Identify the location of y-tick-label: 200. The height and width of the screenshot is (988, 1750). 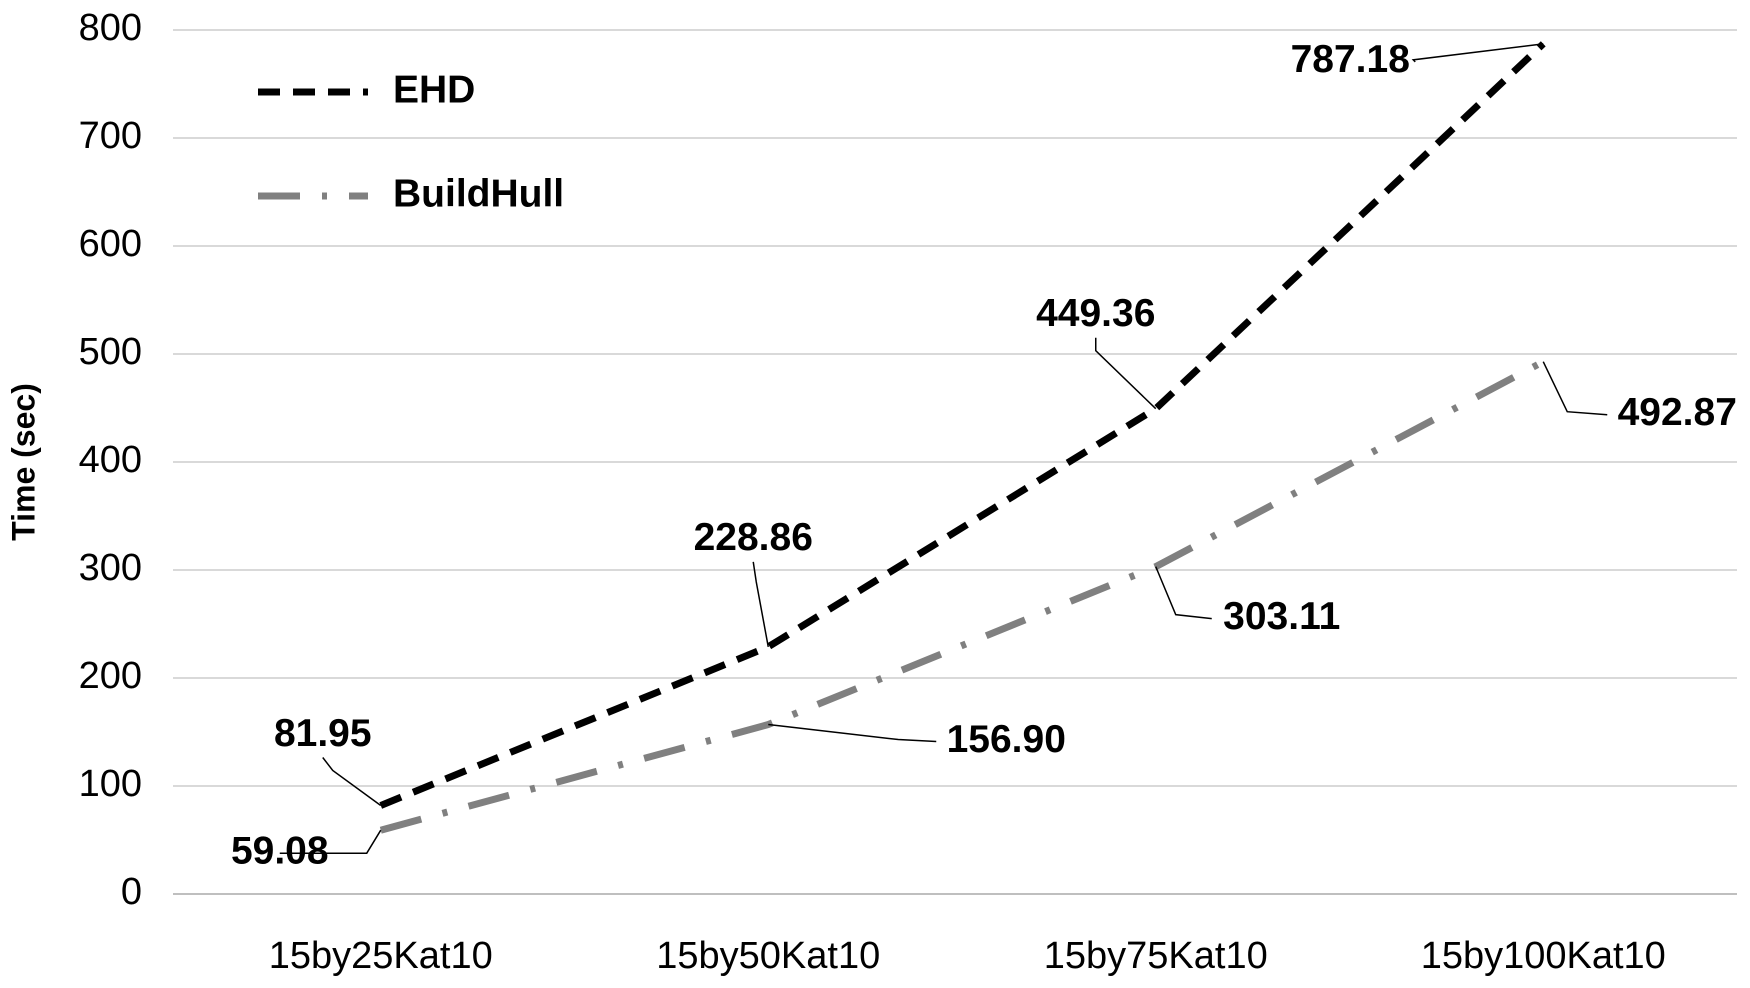
(110, 676).